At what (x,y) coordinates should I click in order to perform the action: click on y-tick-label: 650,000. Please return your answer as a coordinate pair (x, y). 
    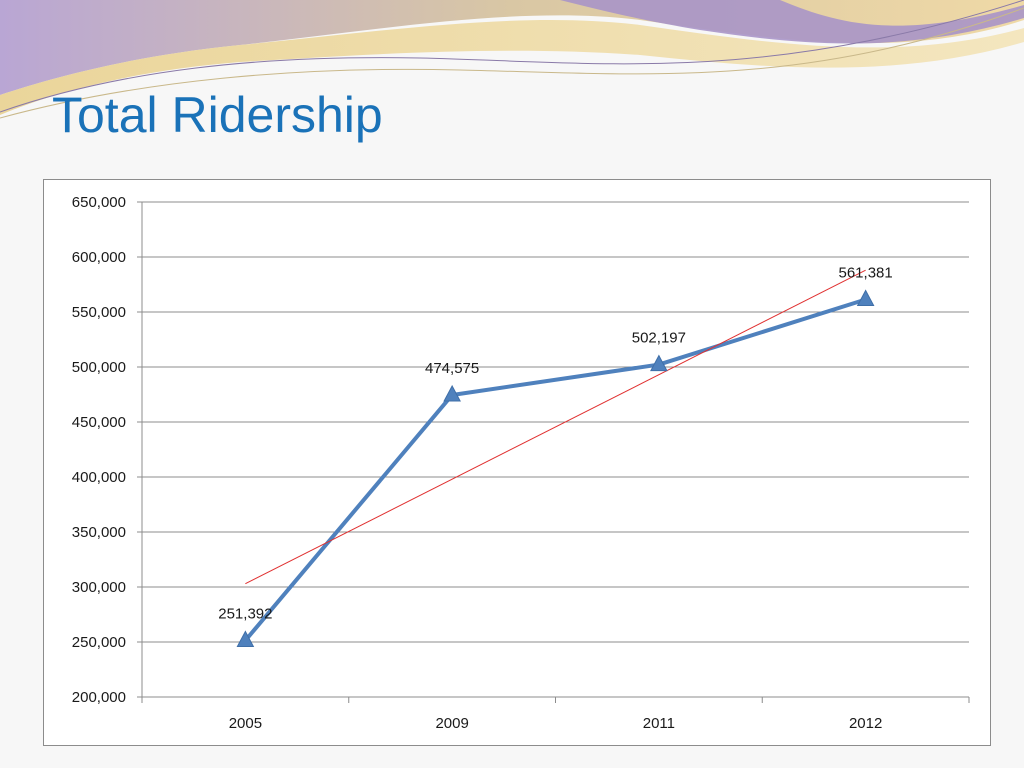
    Looking at the image, I should click on (99, 202).